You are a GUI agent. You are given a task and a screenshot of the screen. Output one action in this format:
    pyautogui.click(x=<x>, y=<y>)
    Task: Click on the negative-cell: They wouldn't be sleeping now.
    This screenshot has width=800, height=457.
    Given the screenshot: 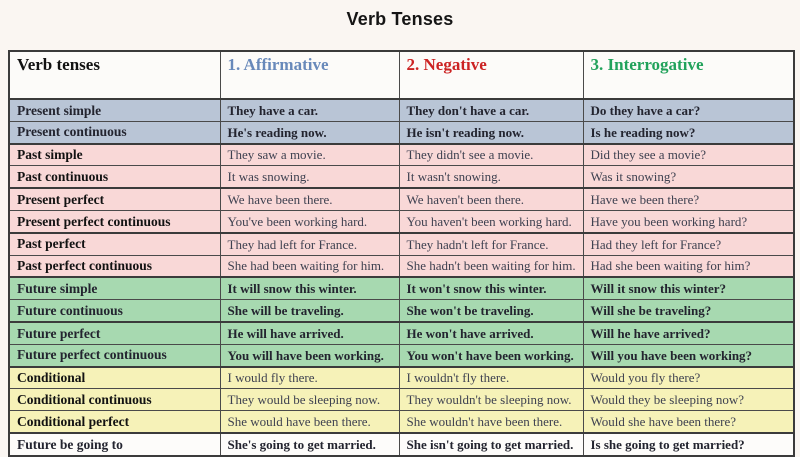 What is the action you would take?
    pyautogui.click(x=491, y=400)
    